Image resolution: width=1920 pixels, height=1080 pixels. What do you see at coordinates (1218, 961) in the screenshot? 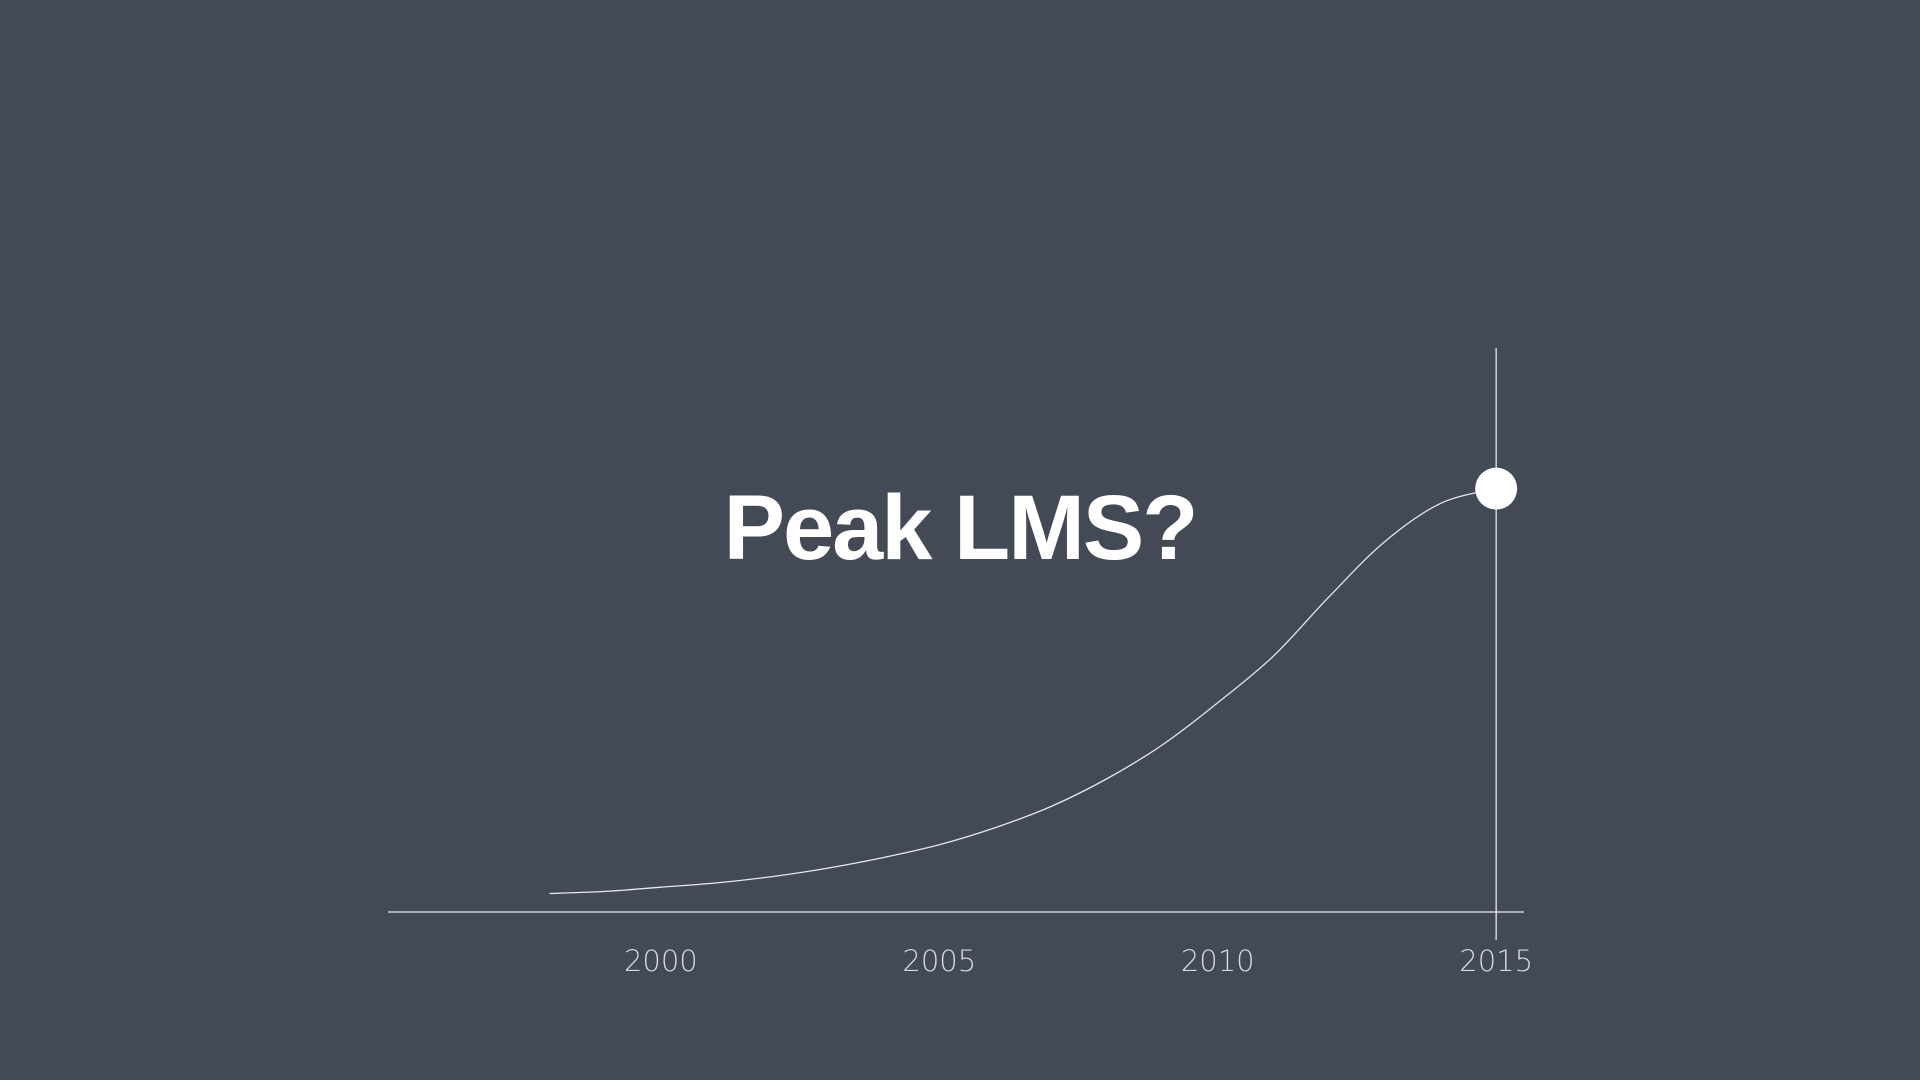
I see `x-tick-label: 2010` at bounding box center [1218, 961].